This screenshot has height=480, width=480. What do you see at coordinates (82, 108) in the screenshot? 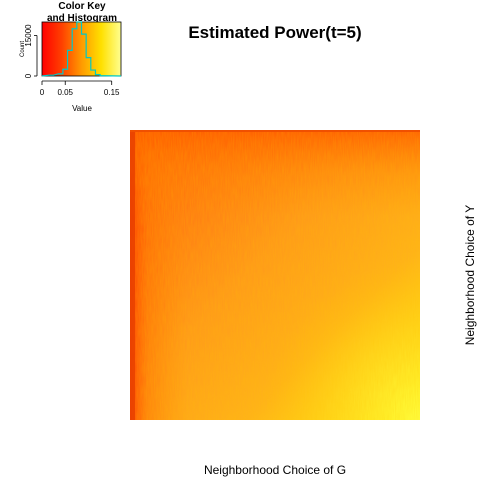
I see `key-x-label: Value` at bounding box center [82, 108].